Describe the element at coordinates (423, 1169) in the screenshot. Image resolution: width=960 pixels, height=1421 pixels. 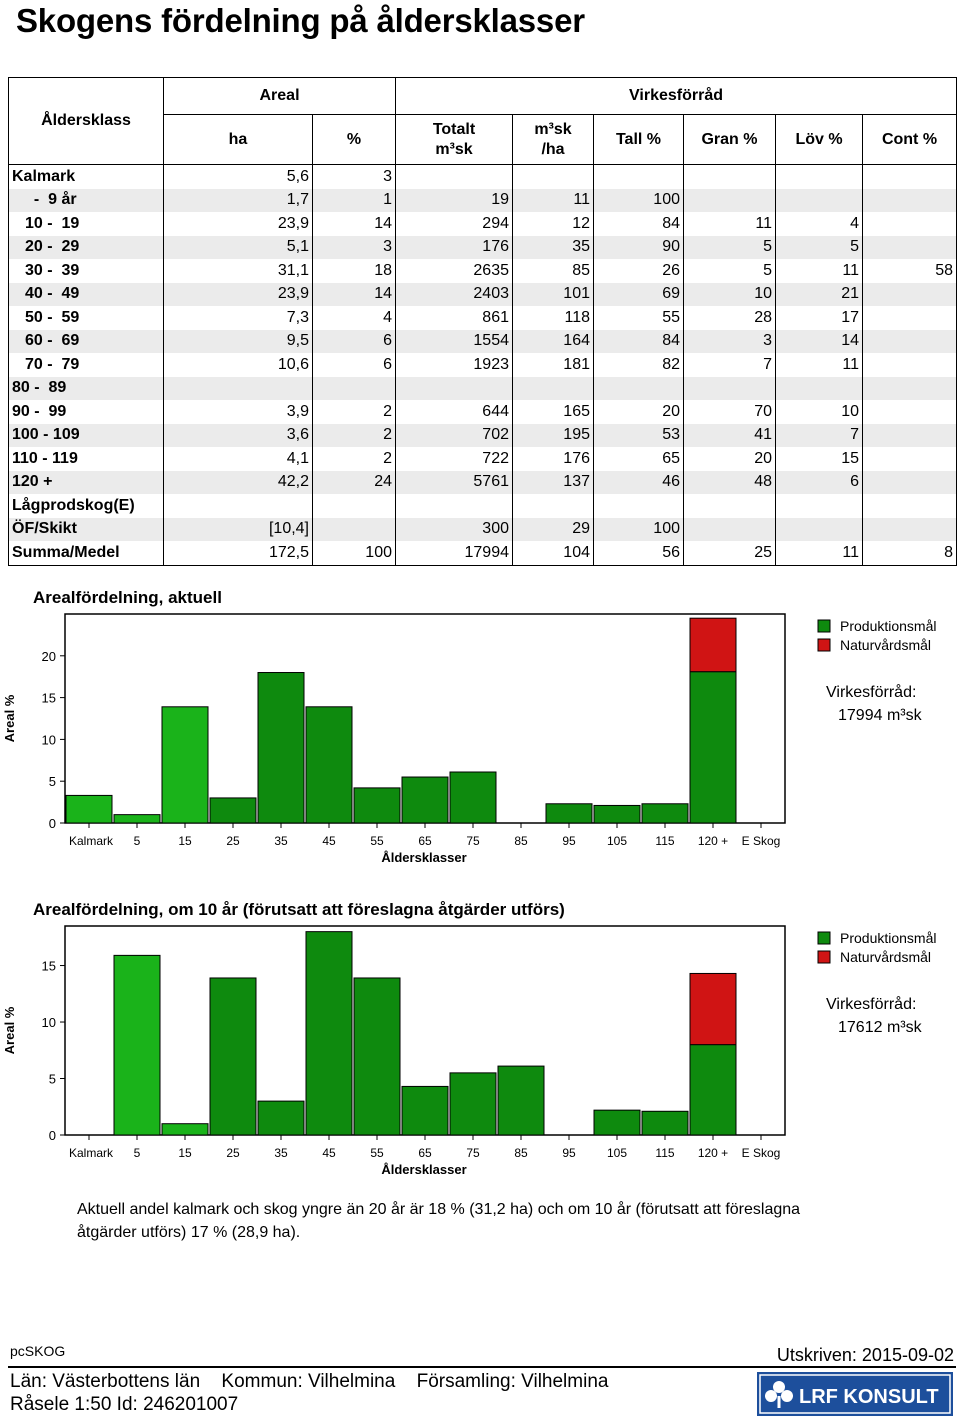
I see `x-axis-label: Åldersklasser` at that location.